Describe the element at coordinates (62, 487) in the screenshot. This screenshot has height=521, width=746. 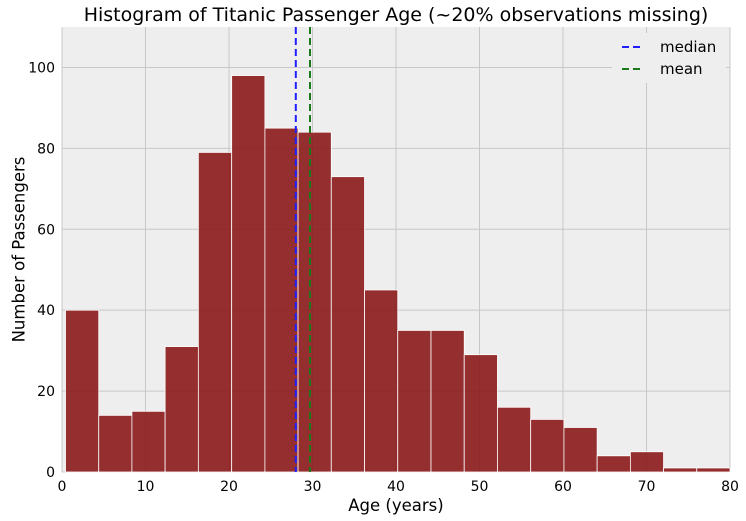
I see `x-tick-label: 0` at that location.